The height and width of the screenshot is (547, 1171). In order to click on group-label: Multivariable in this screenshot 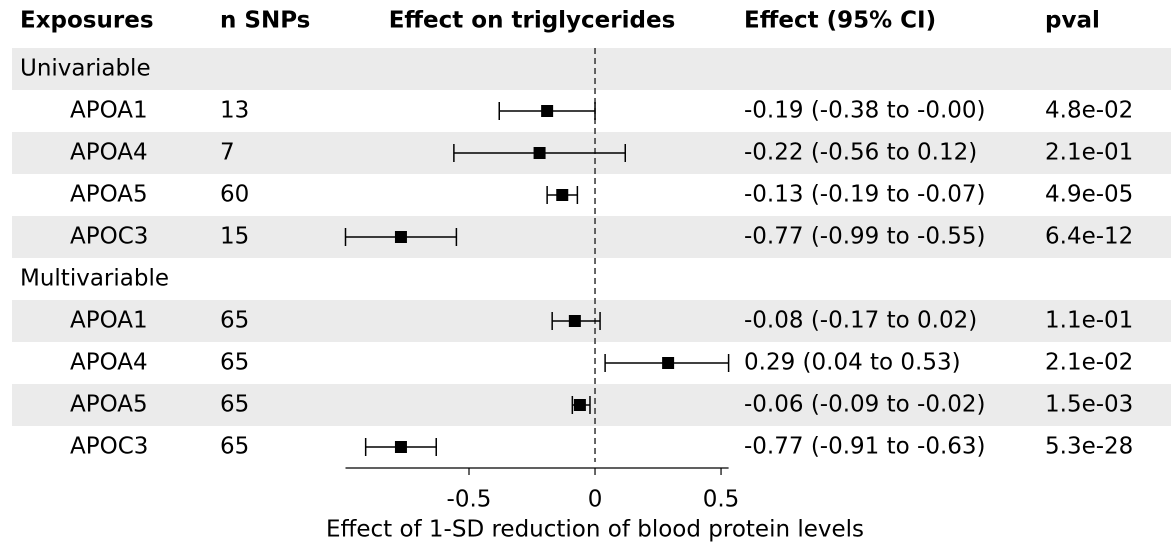, I will do `click(94, 279)`.